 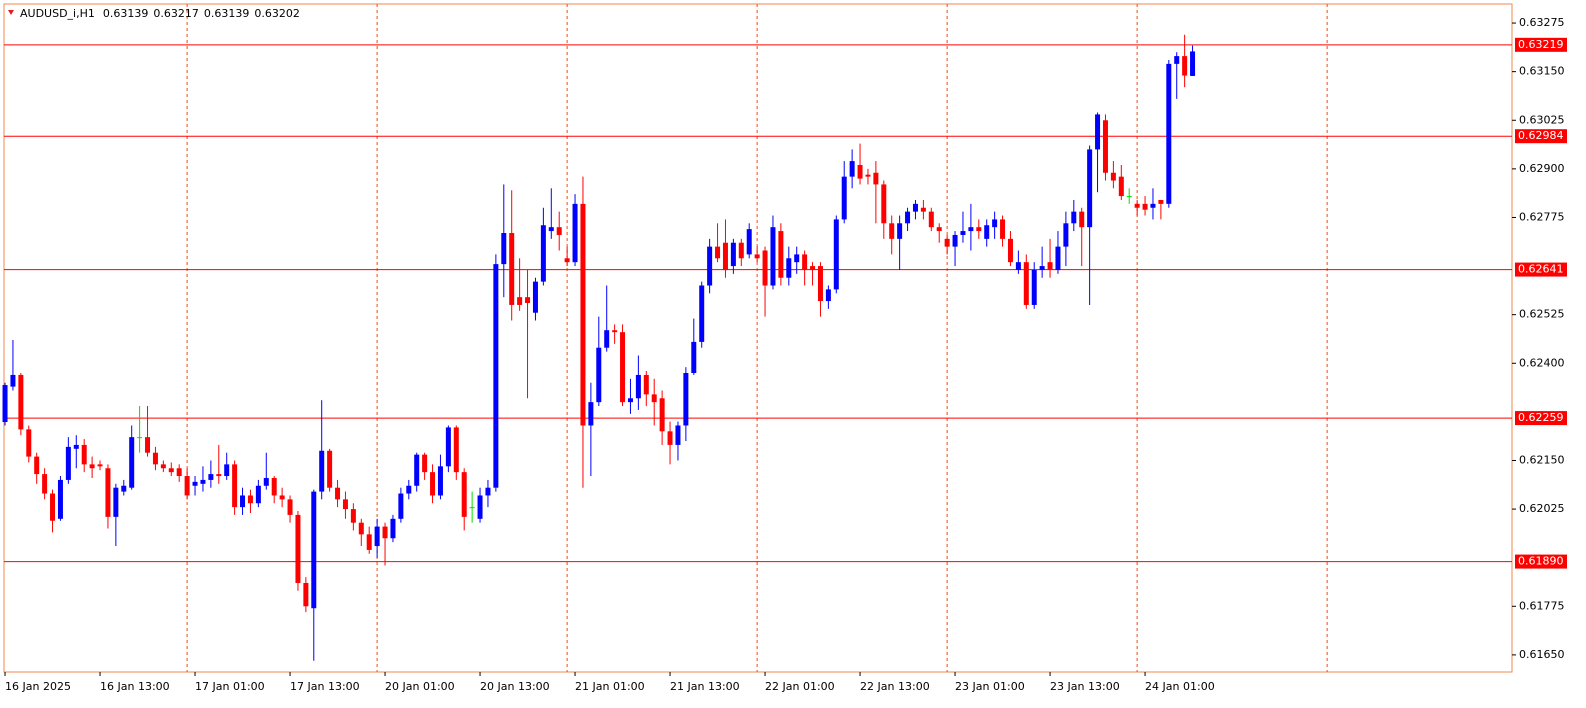 What do you see at coordinates (1180, 686) in the screenshot?
I see `x-tick-label: 24 Jan 01:00` at bounding box center [1180, 686].